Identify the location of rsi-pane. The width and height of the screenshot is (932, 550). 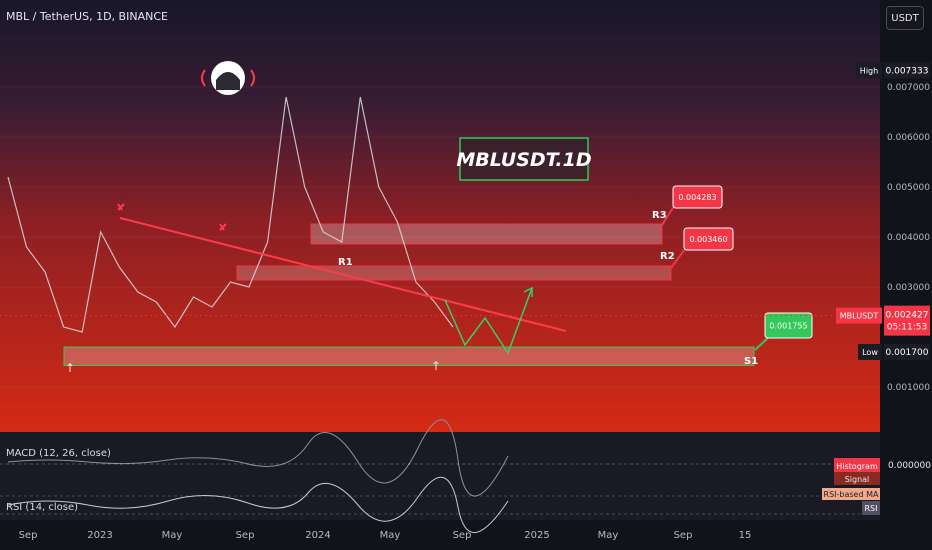
(440, 503).